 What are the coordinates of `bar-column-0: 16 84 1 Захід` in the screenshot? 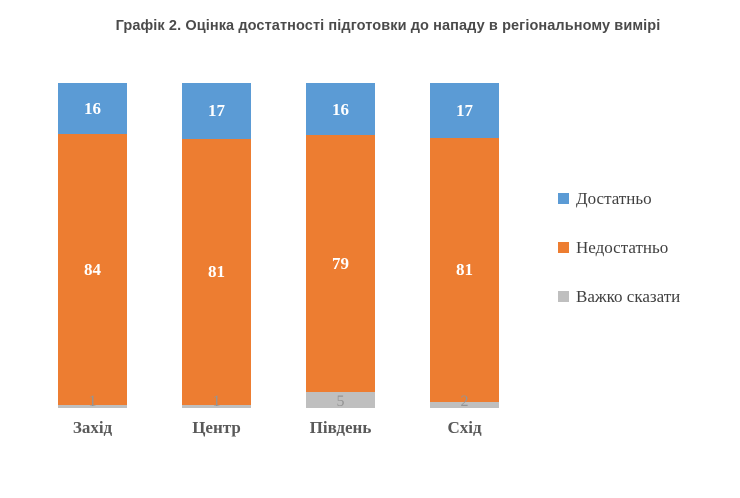 It's located at (92, 263).